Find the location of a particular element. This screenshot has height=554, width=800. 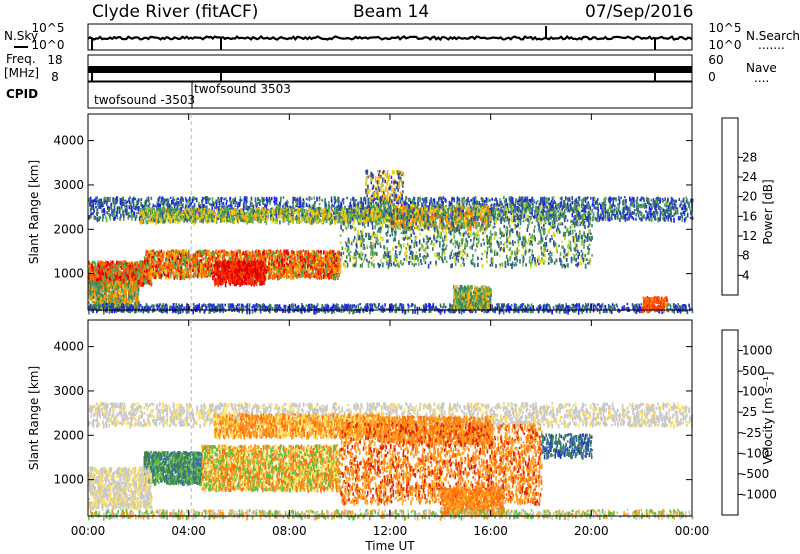

freq-trace is located at coordinates (390, 73).